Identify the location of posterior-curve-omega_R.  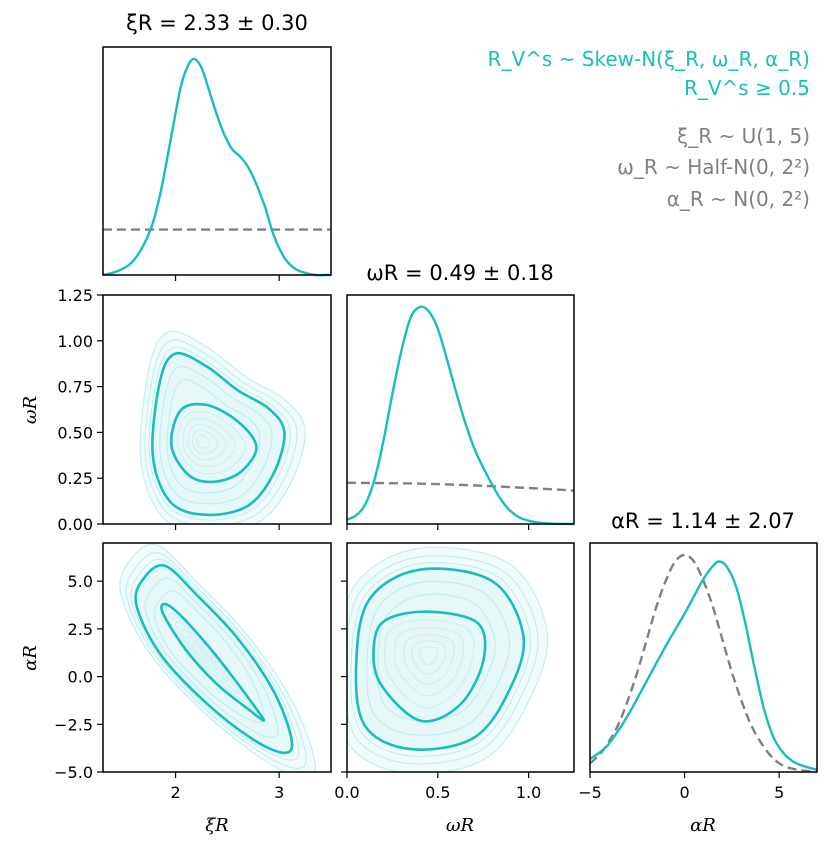
(460, 415).